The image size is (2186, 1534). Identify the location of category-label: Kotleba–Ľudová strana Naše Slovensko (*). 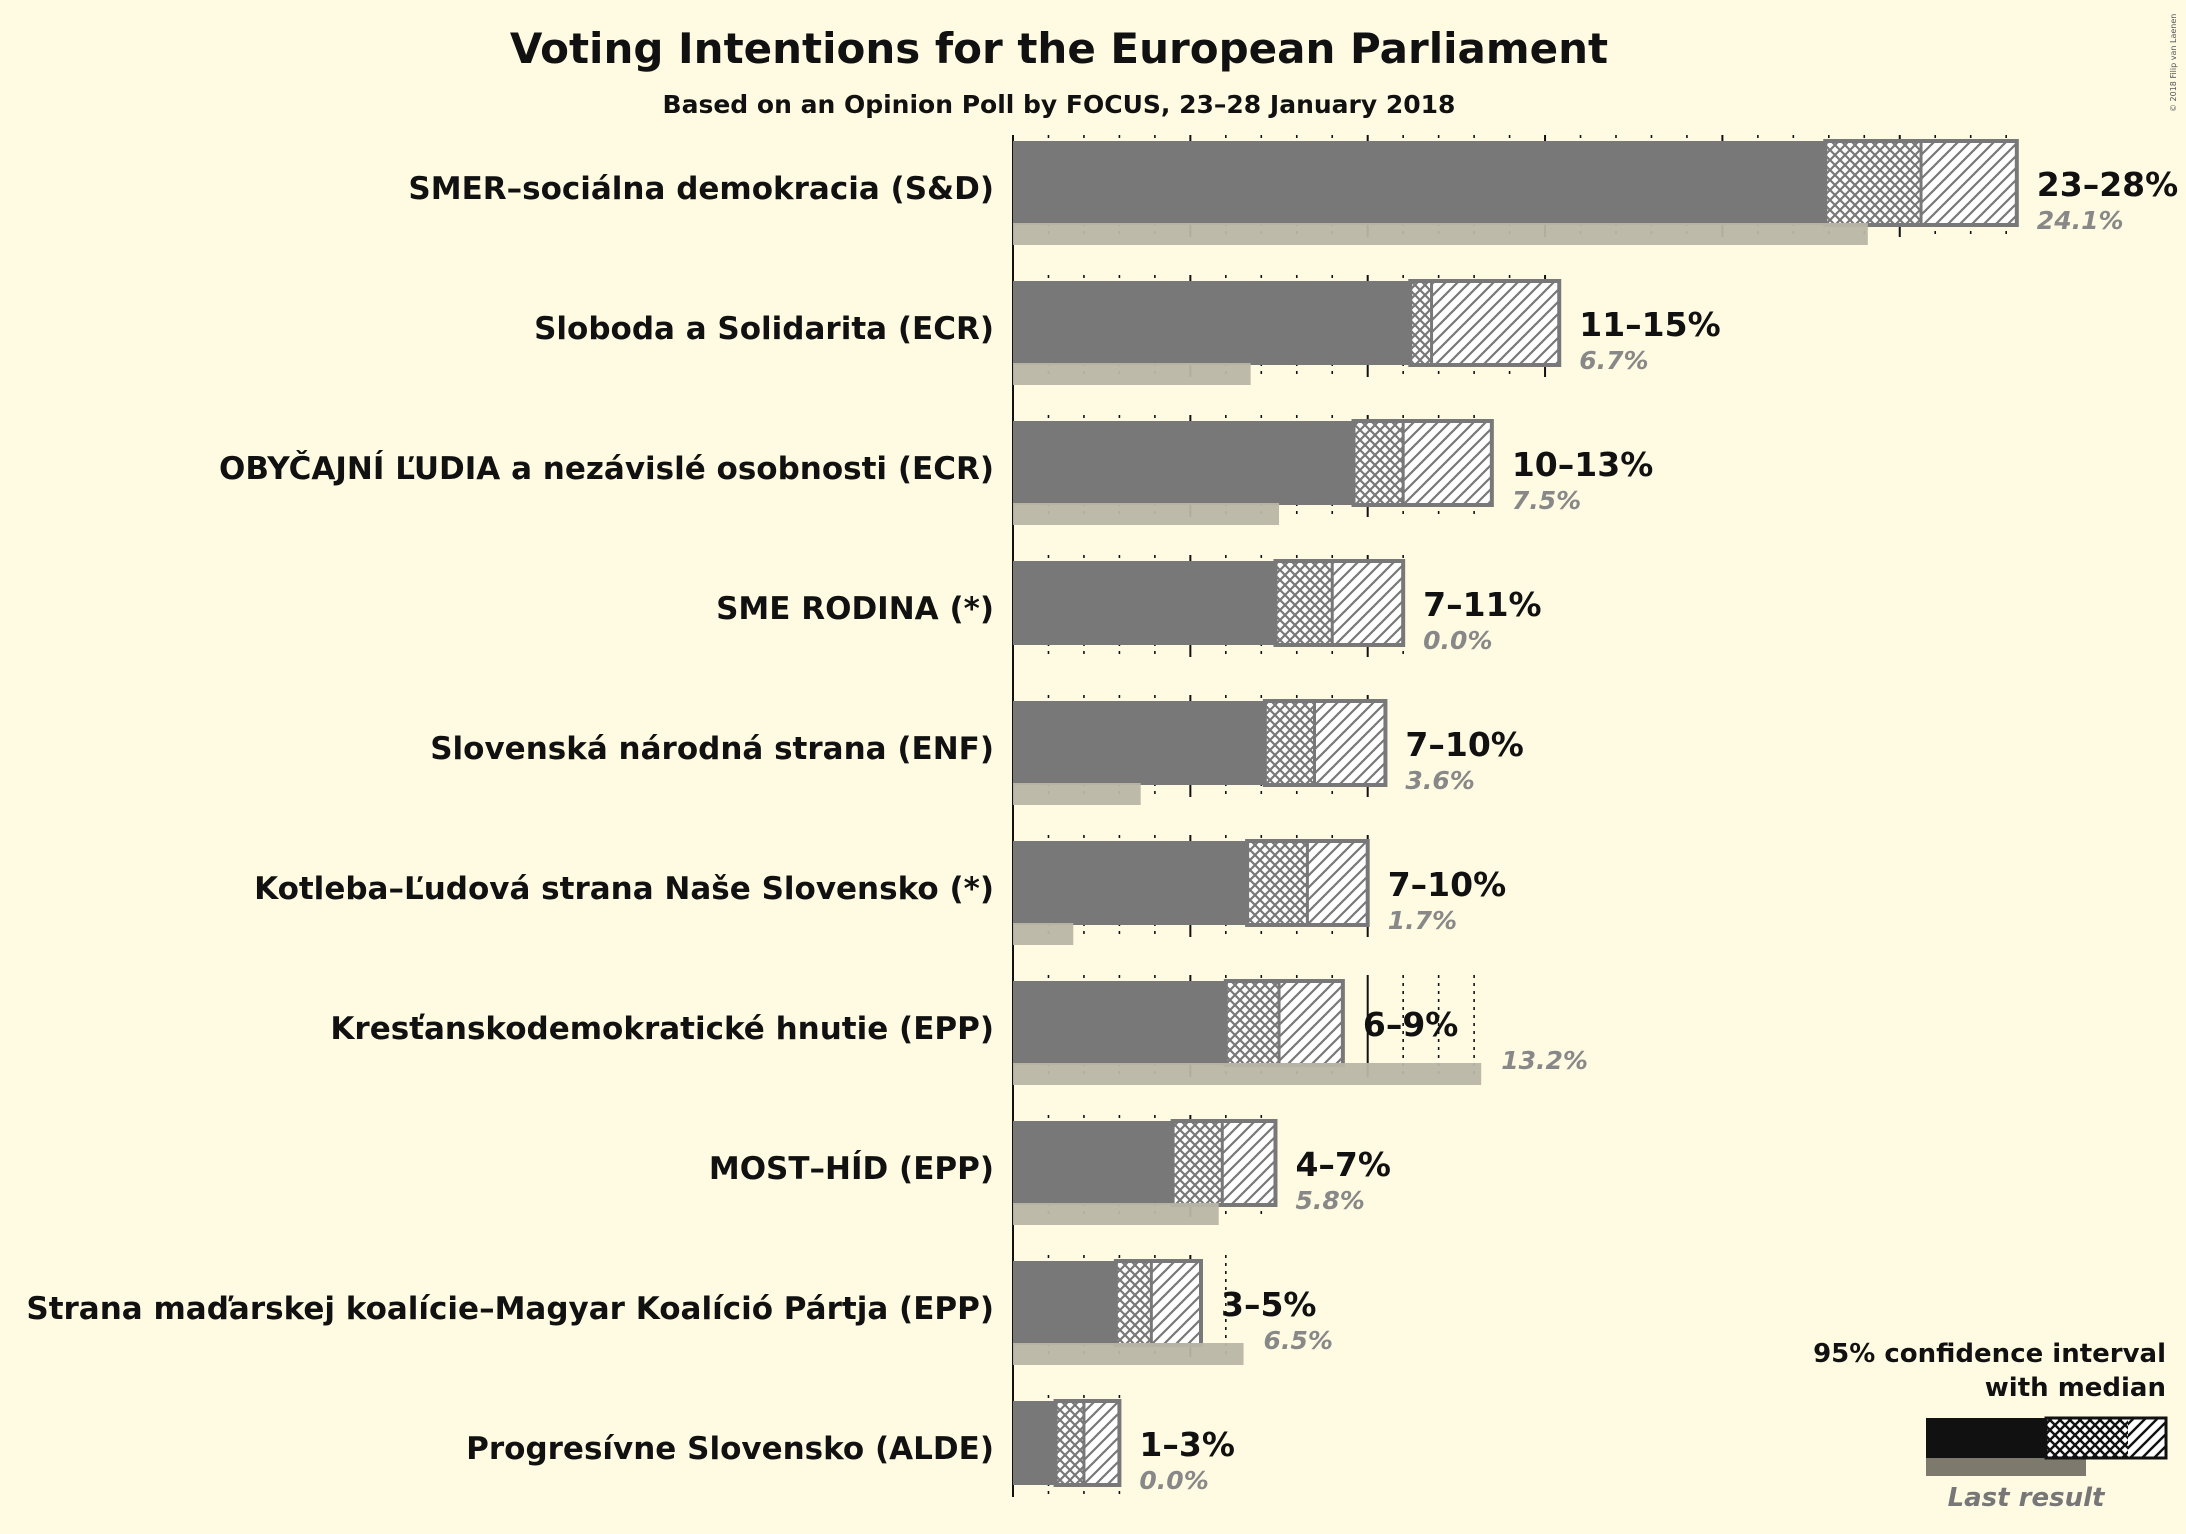
(624, 889).